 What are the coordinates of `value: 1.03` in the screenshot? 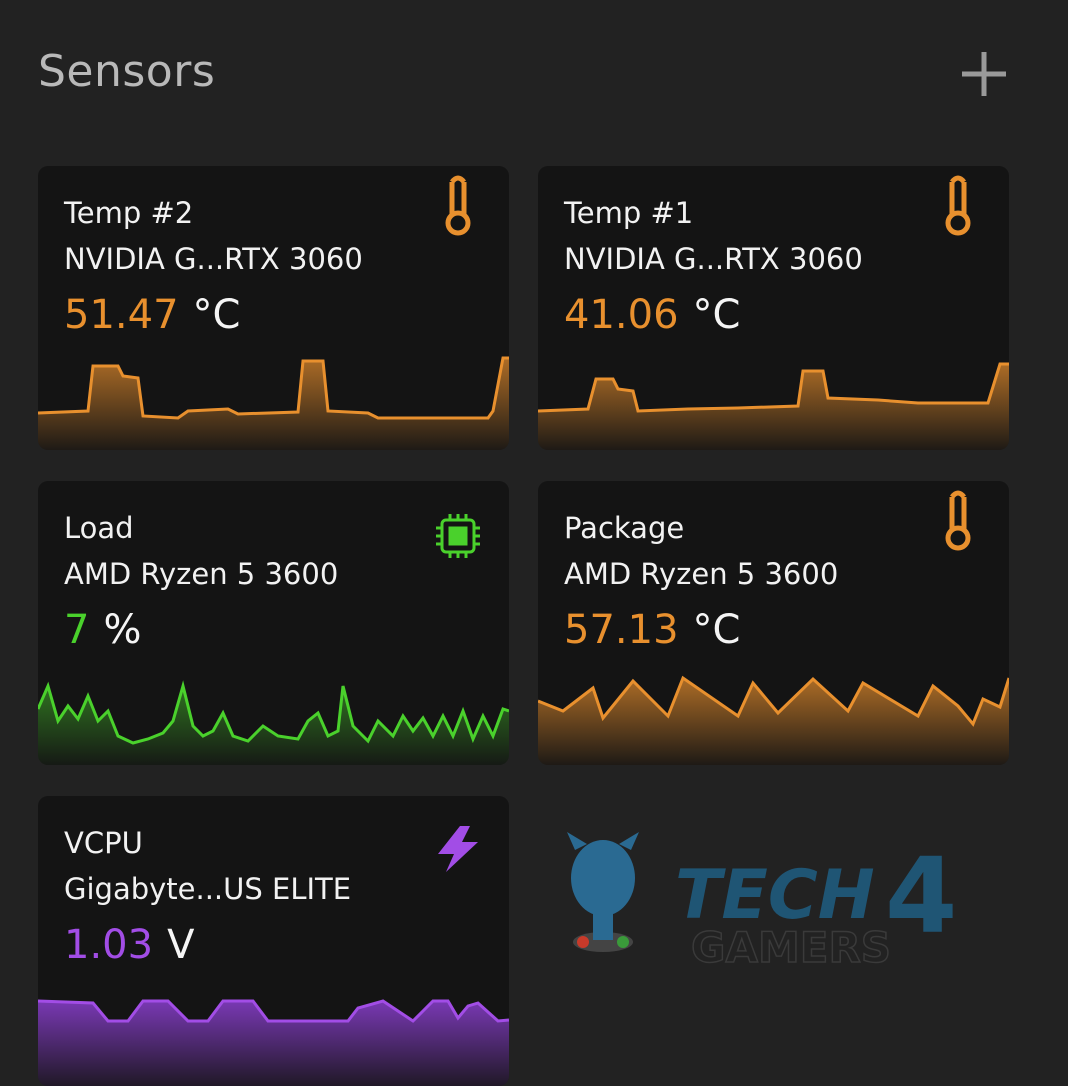 It's located at (109, 945).